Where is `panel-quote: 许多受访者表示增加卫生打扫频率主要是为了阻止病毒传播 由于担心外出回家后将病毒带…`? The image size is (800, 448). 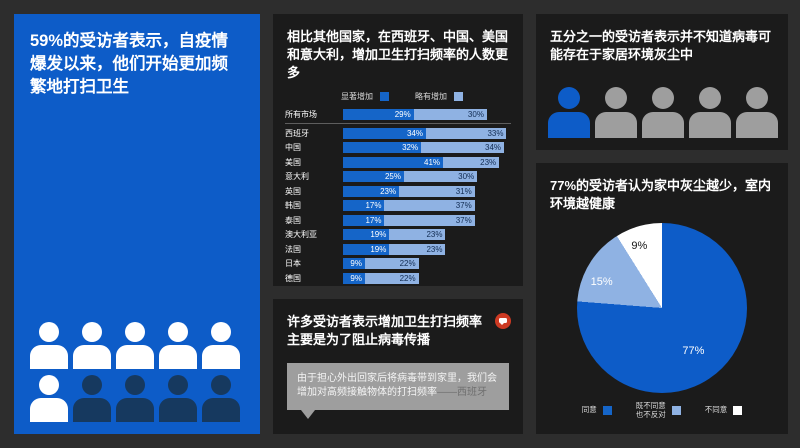
panel-quote: 许多受访者表示增加卫生打扫频率主要是为了阻止病毒传播 由于担心外出回家后将病毒带… is located at coordinates (398, 366).